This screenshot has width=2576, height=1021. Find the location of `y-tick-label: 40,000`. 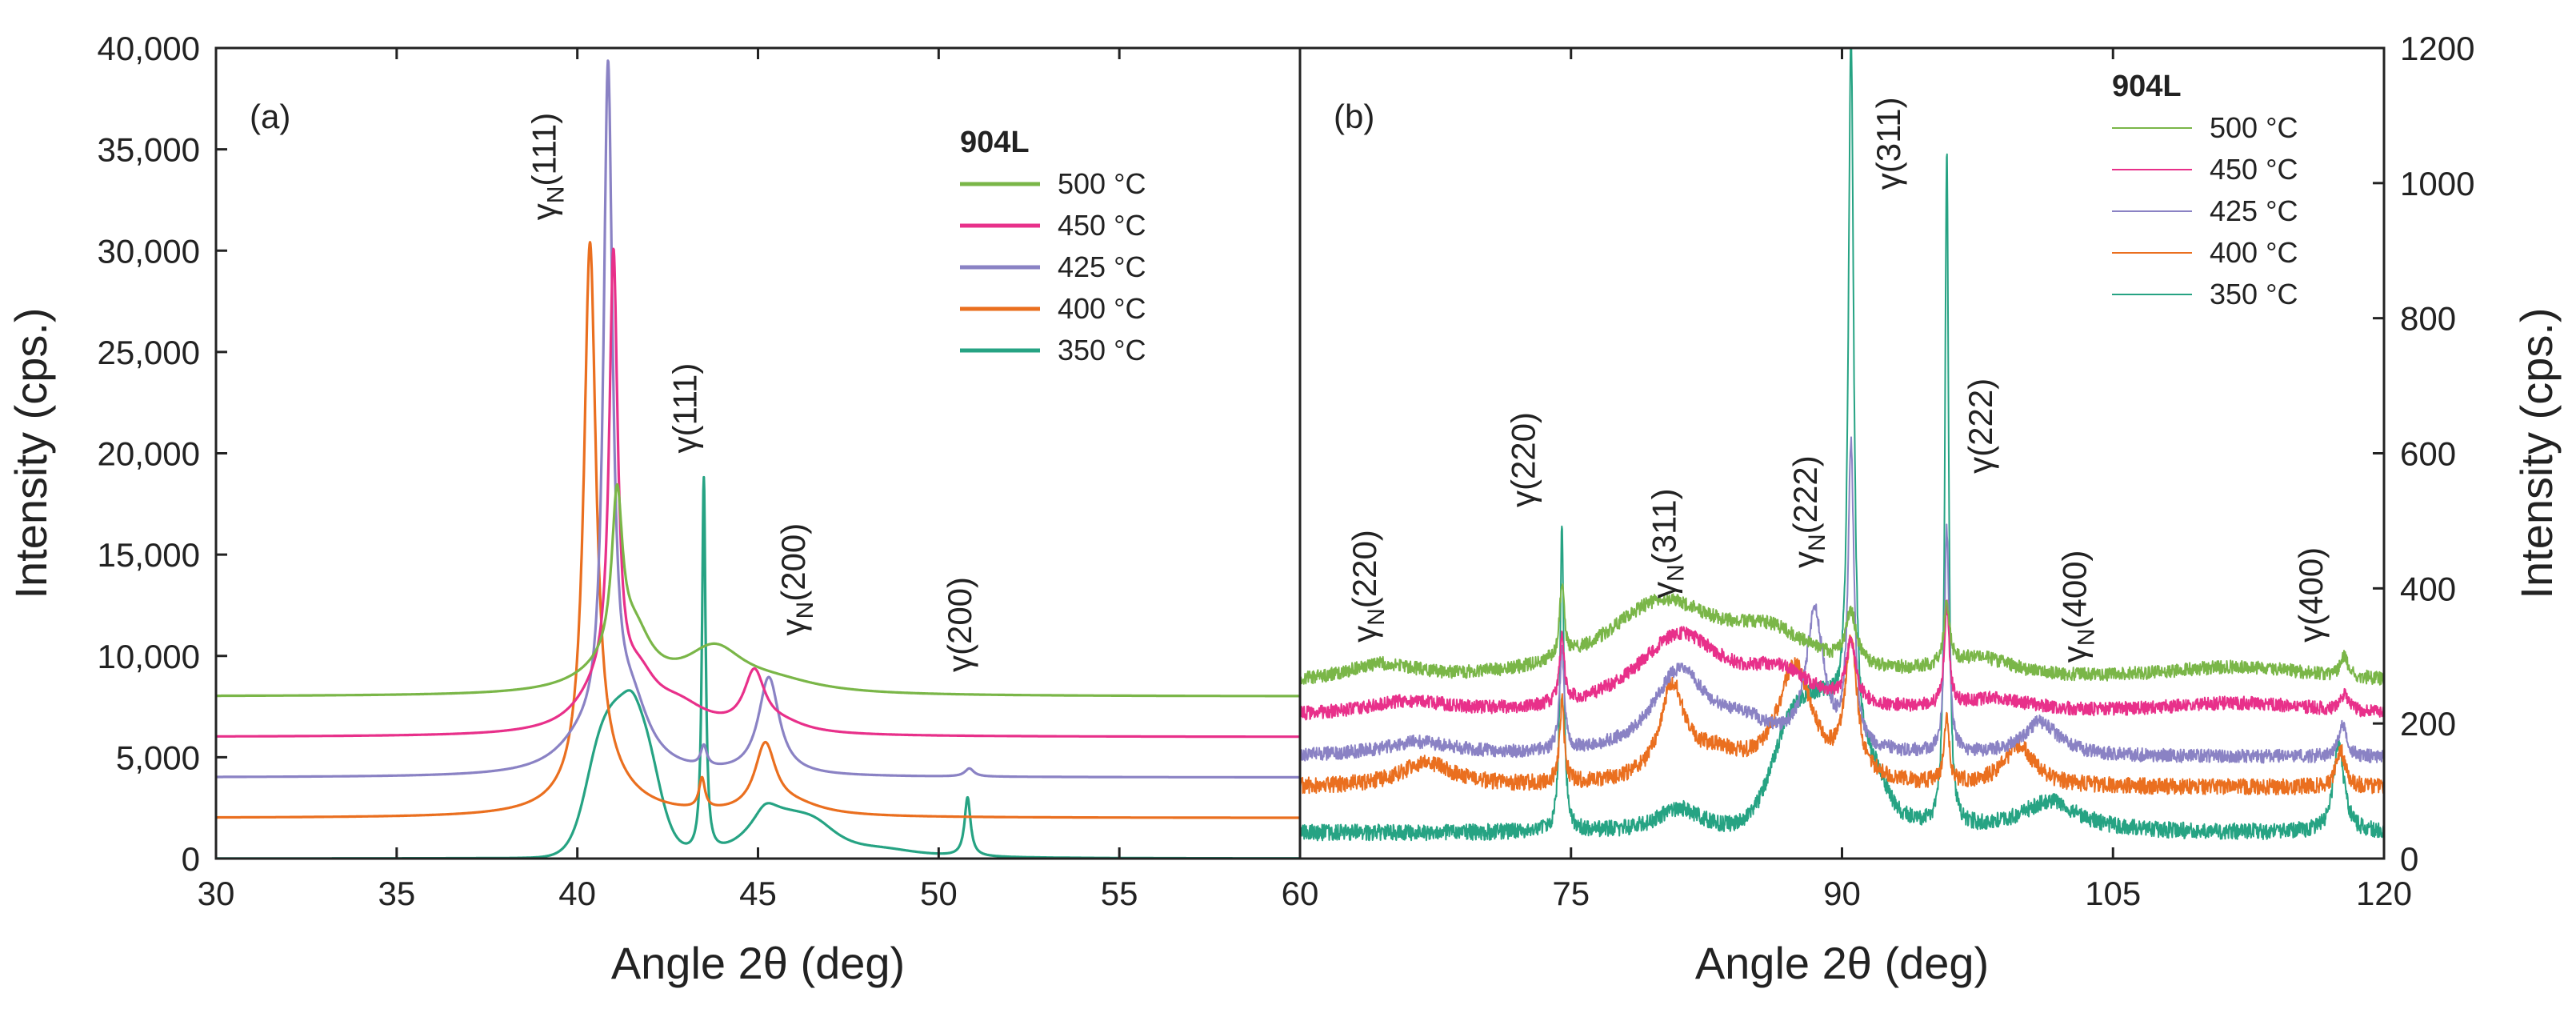

y-tick-label: 40,000 is located at coordinates (149, 48).